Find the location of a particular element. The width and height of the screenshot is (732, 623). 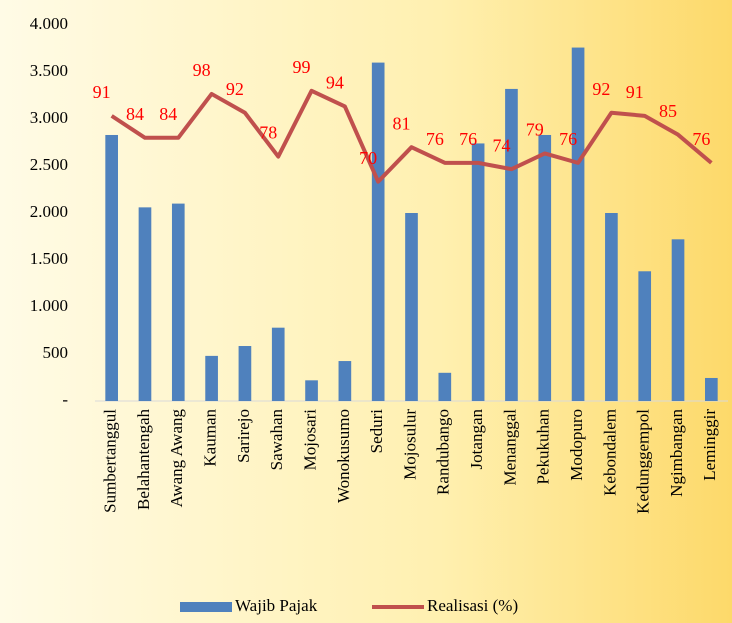

x-tick-label: Menanggal is located at coordinates (509, 447).